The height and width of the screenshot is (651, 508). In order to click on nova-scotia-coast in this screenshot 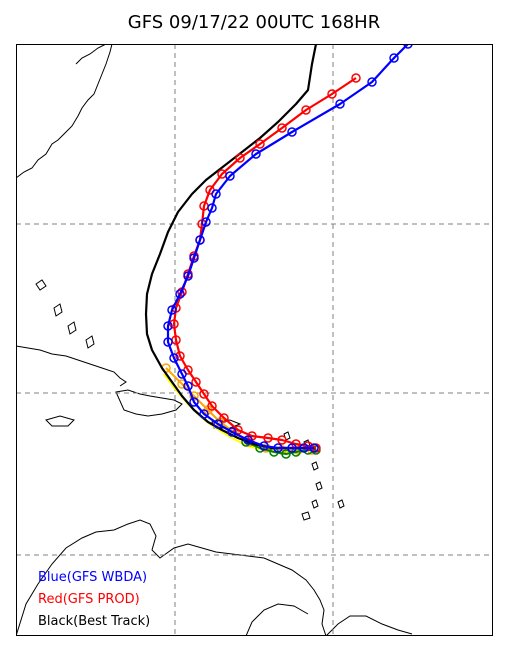, I will do `click(91, 54)`.